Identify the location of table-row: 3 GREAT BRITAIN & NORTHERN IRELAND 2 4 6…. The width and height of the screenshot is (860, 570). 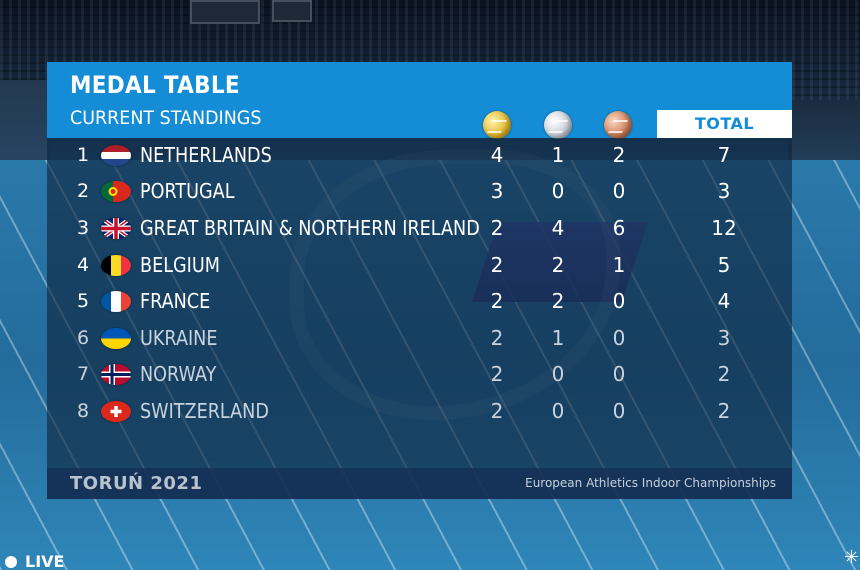
(419, 229).